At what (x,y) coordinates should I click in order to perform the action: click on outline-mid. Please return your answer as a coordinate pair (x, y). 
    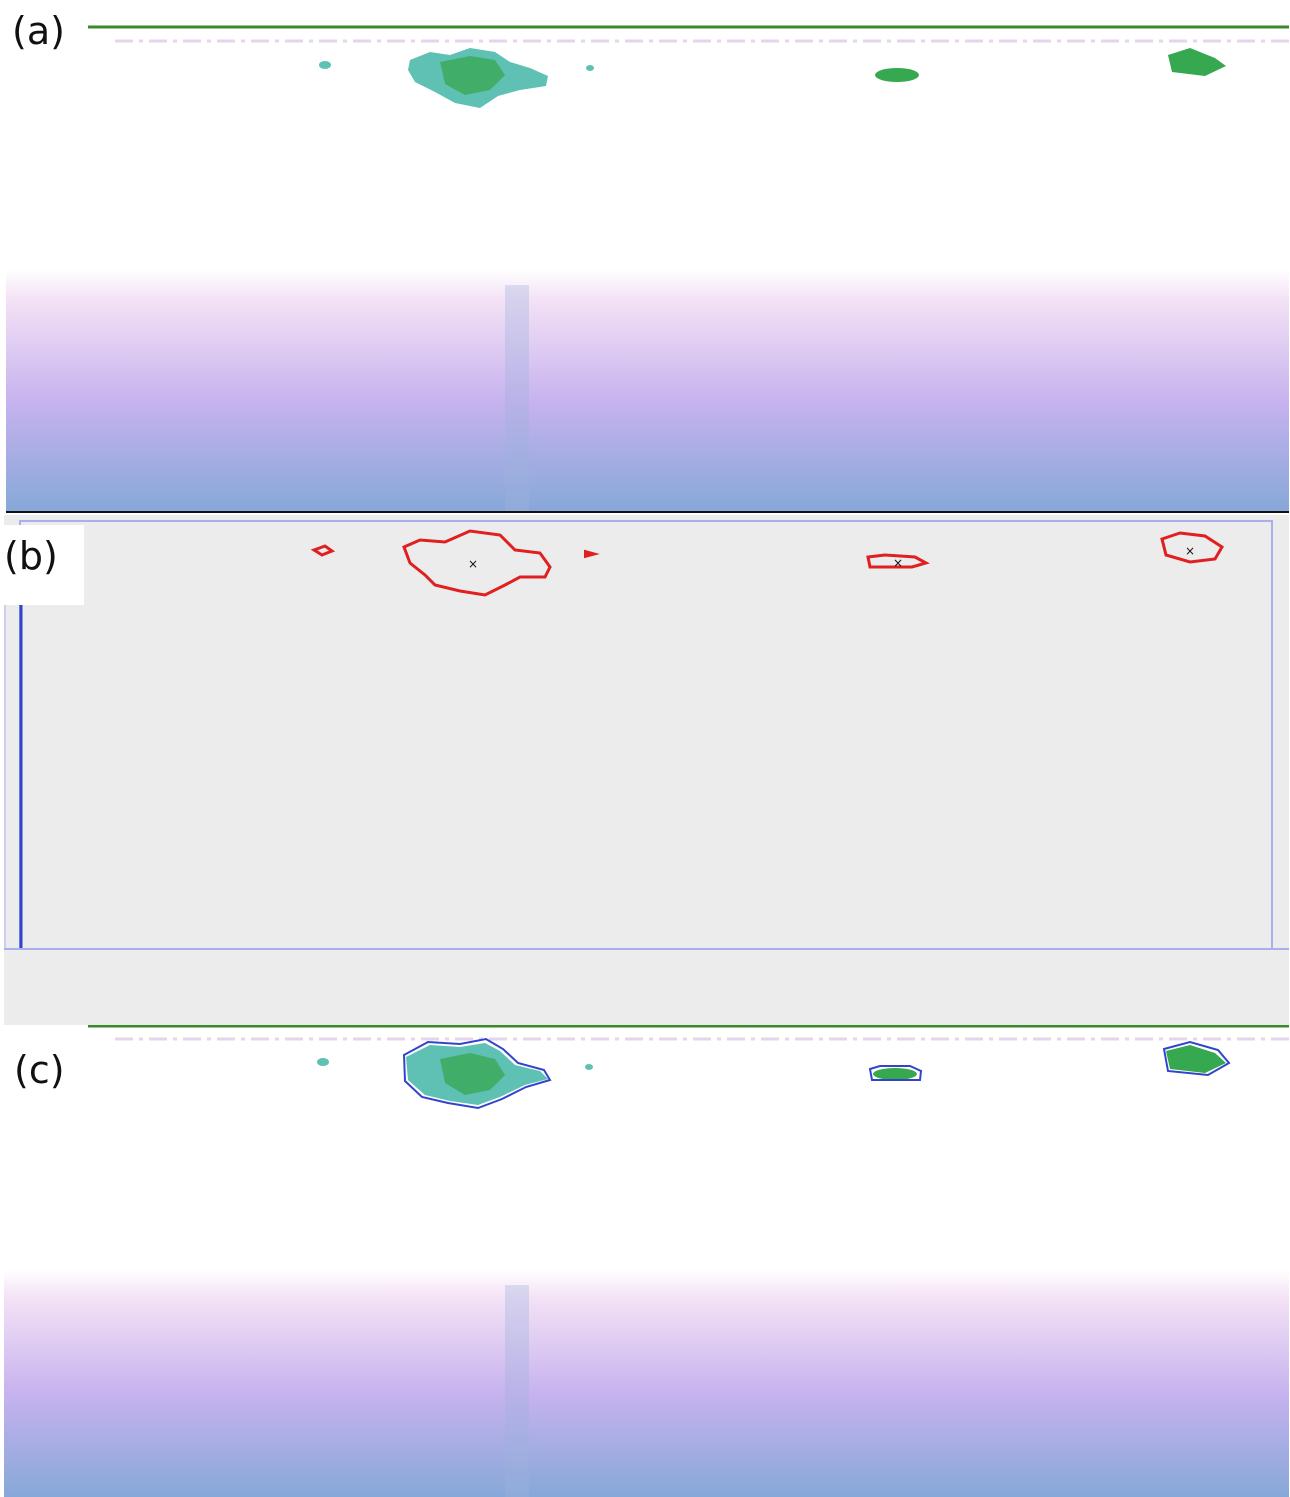
    Looking at the image, I should click on (895, 1073).